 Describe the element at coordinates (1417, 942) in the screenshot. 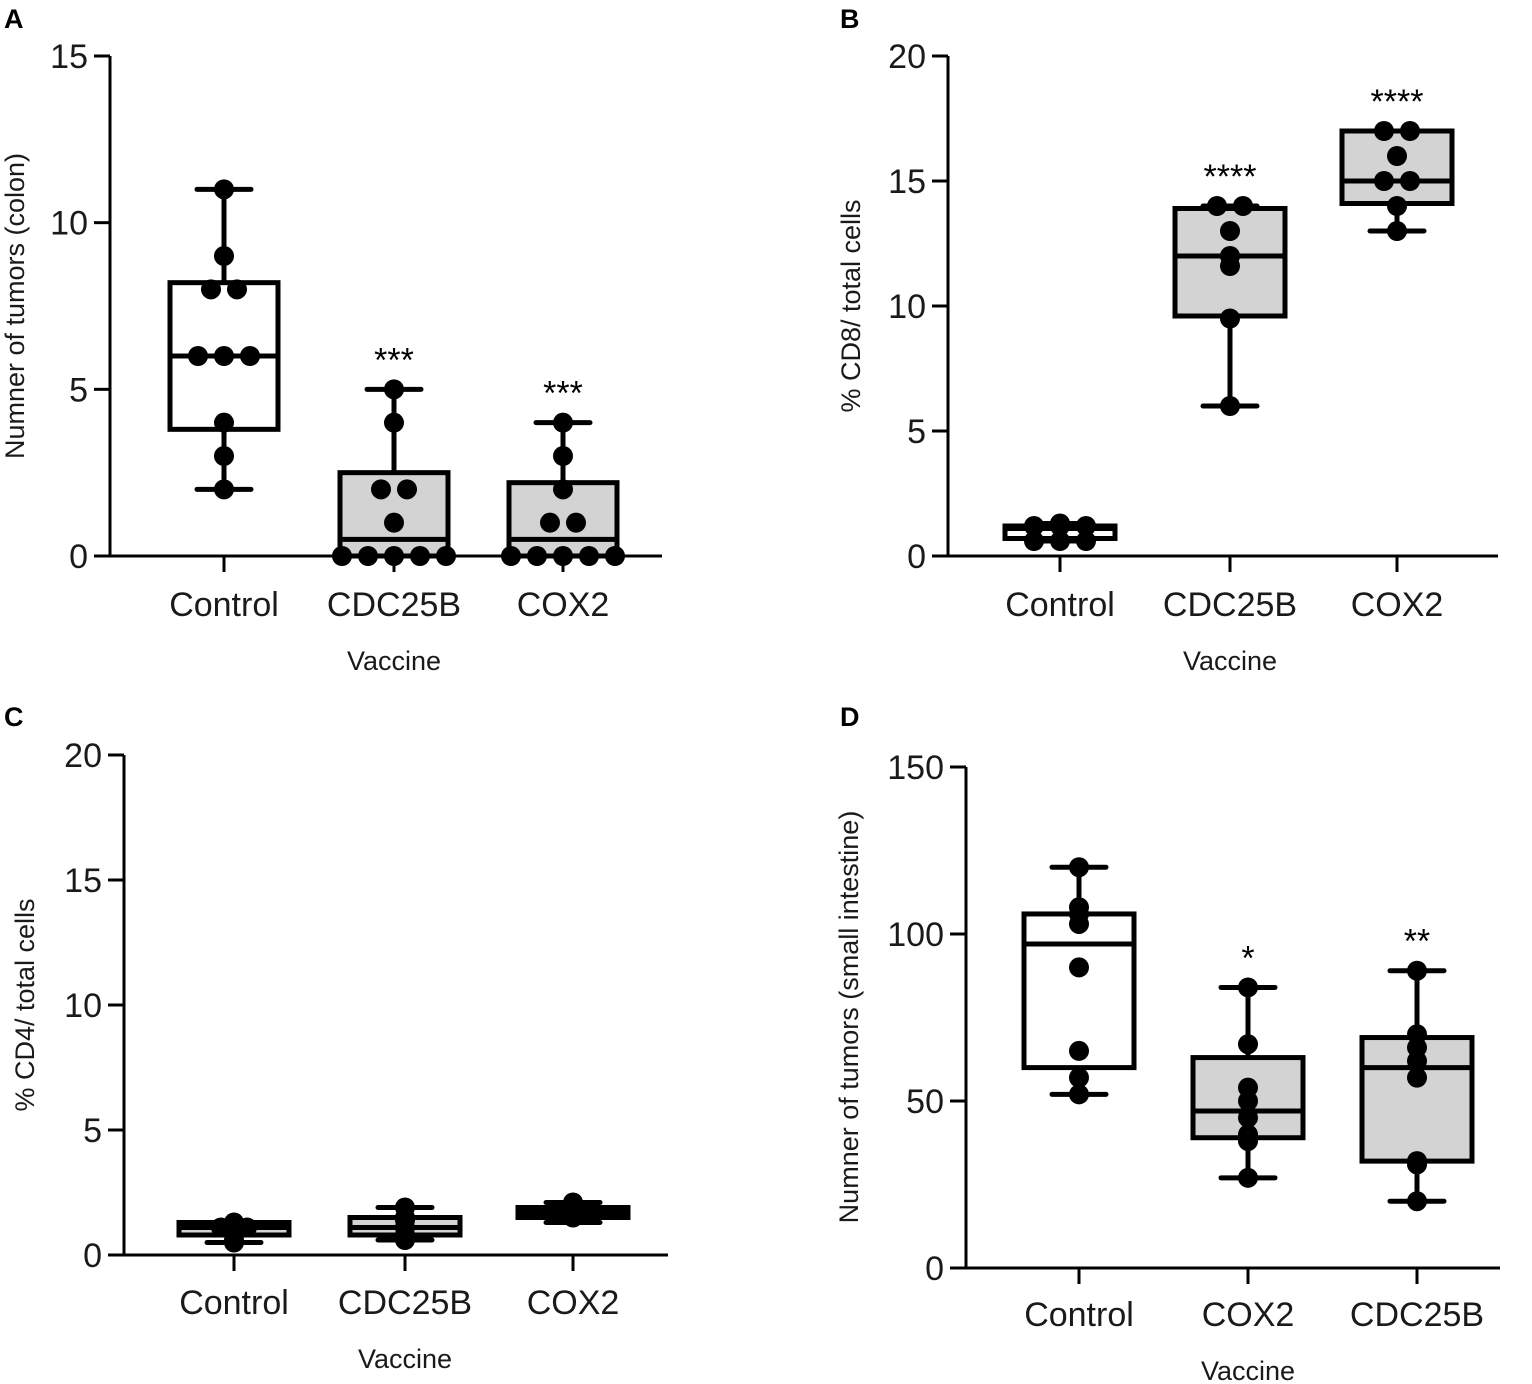

I see `significance-marker: **` at that location.